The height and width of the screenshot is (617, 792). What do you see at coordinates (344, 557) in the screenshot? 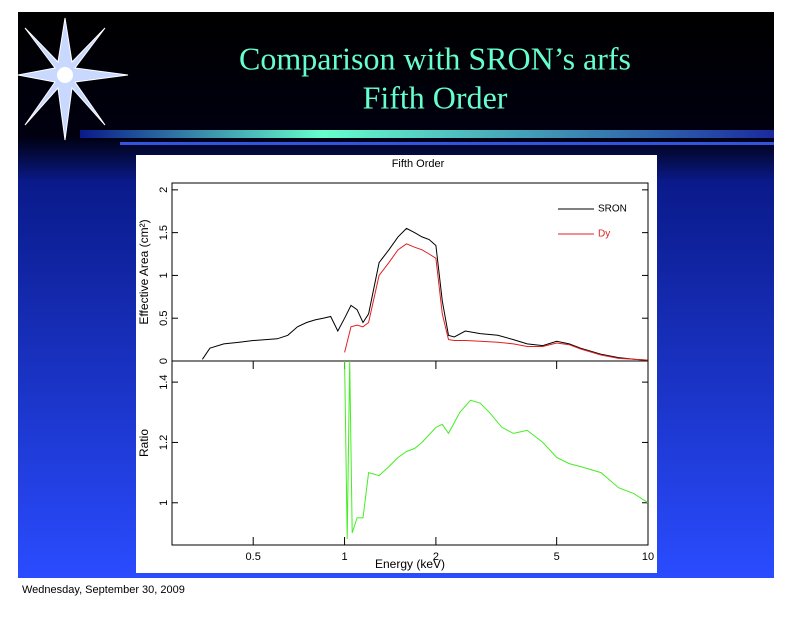
I see `x-tick-label: 1` at bounding box center [344, 557].